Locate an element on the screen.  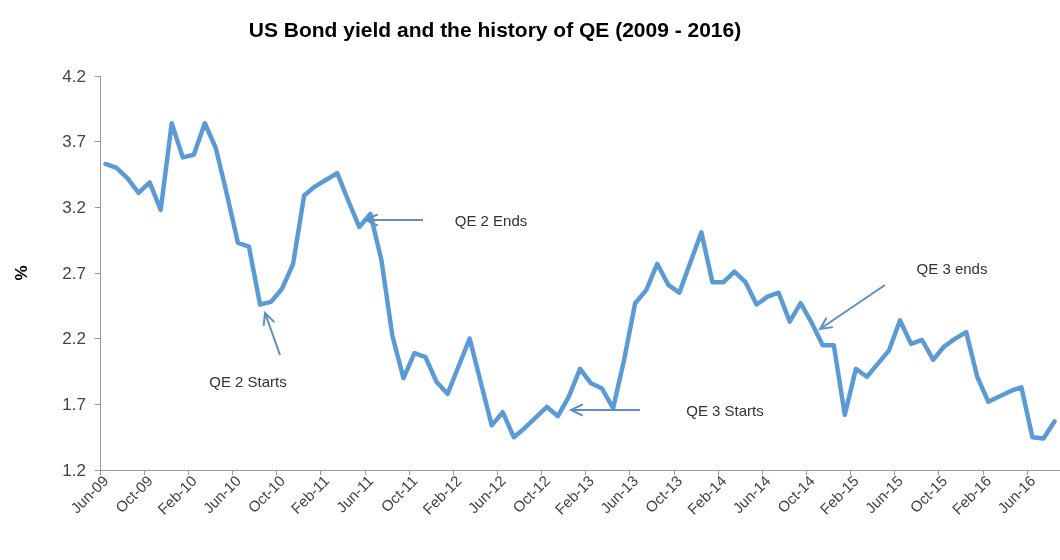
y-tick-label: 3.2 is located at coordinates (74, 207).